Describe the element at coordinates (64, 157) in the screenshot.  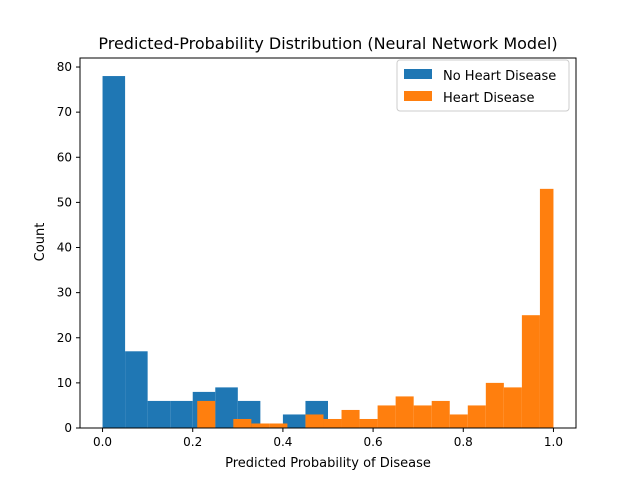
I see `y-tick-label: 60` at that location.